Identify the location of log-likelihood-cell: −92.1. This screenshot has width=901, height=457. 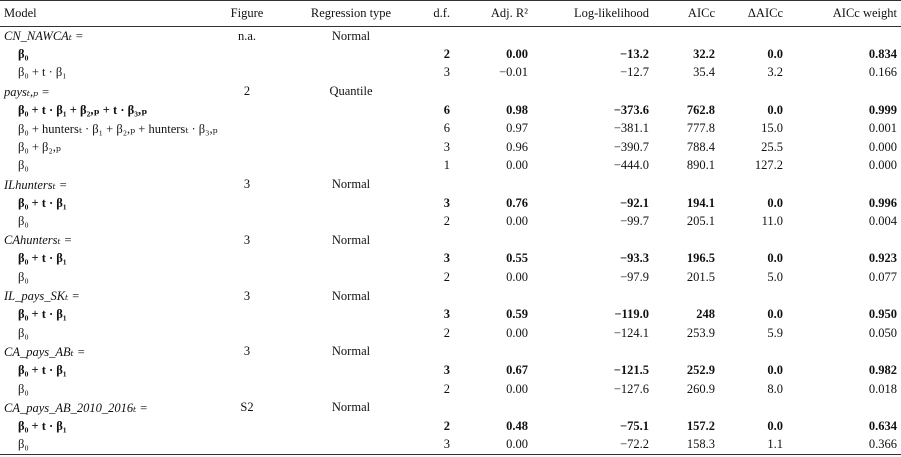
(634, 202).